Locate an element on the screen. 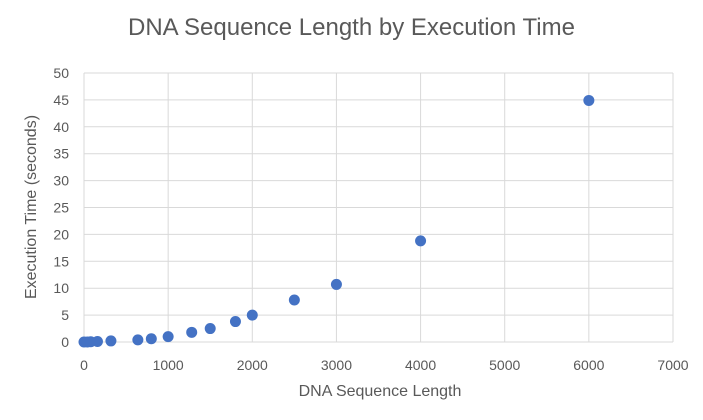  y-tick-label: 0 is located at coordinates (65, 342).